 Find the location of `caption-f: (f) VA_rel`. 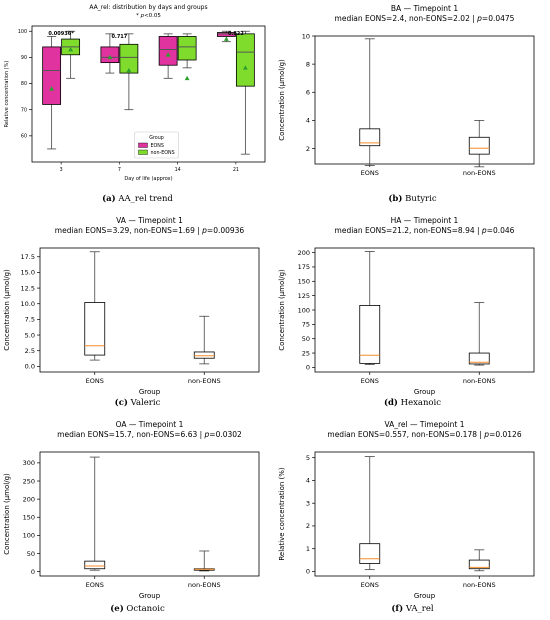

caption-f: (f) VA_rel is located at coordinates (412, 609).